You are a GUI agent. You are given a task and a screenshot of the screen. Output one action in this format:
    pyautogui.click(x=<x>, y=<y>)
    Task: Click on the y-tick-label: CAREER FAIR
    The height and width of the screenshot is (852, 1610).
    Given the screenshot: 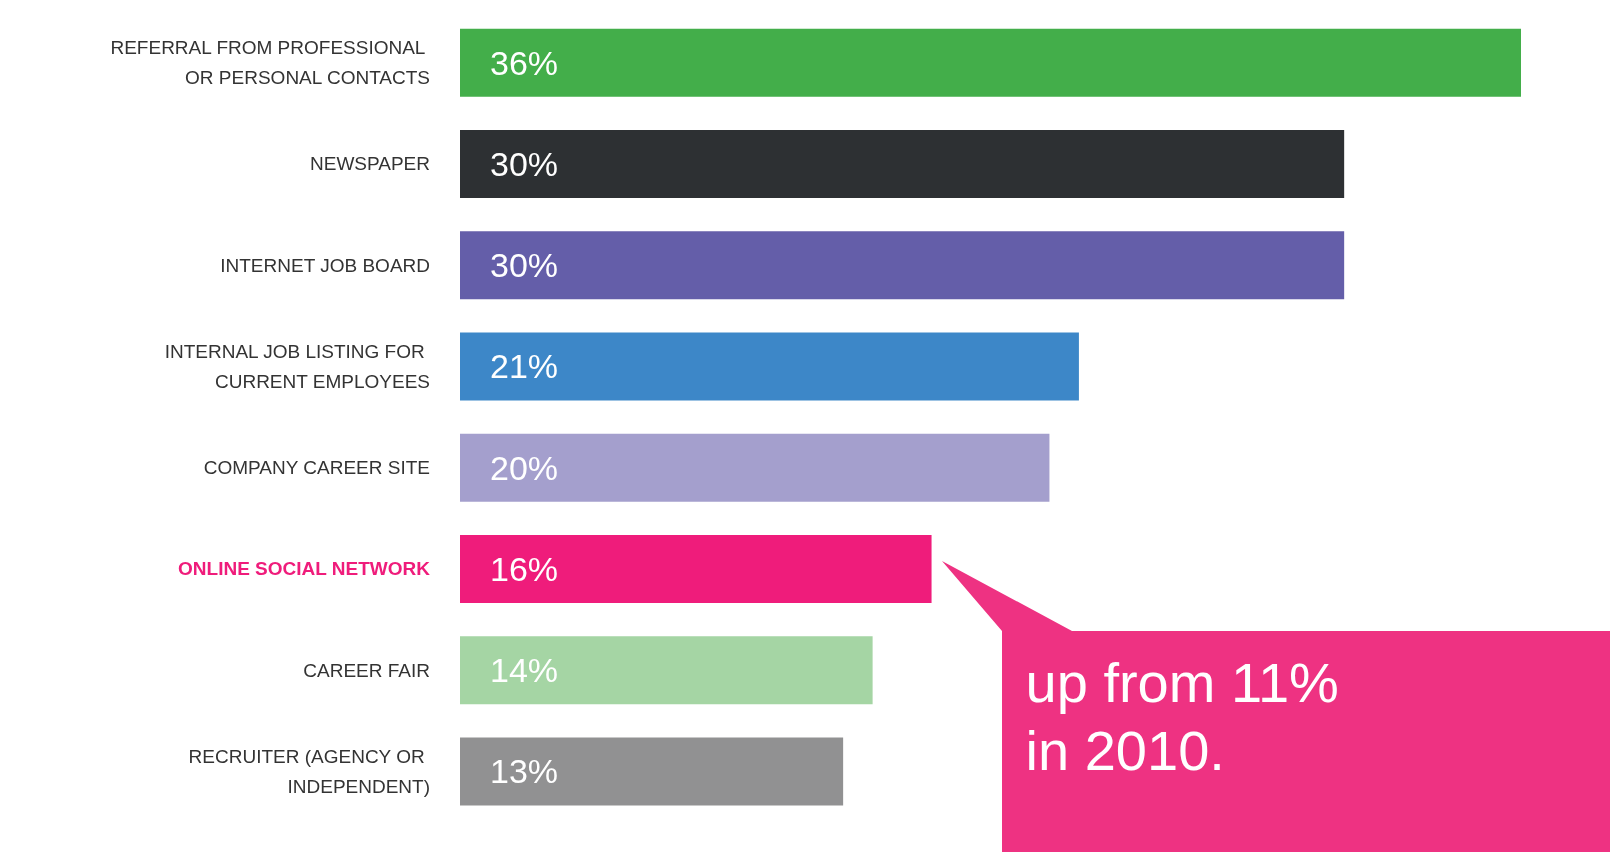 What is the action you would take?
    pyautogui.click(x=366, y=670)
    